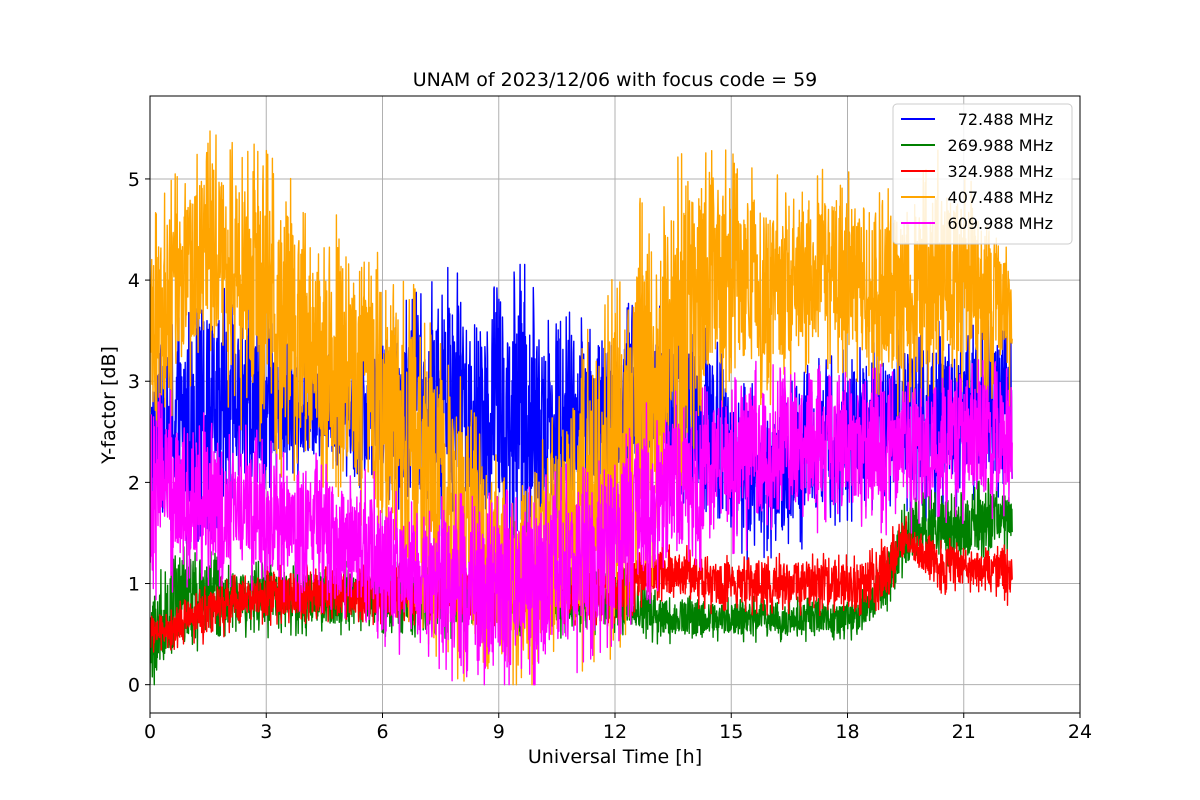  Describe the element at coordinates (615, 757) in the screenshot. I see `x-axis-label: Universal Time [h]` at that location.